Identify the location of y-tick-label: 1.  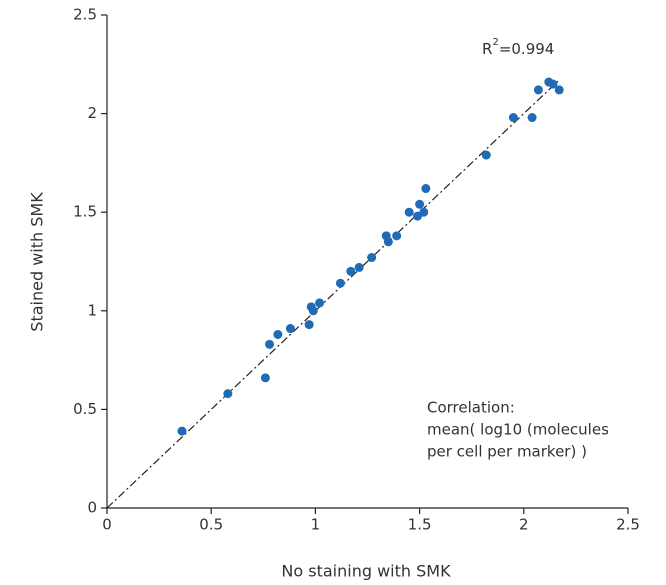
(92, 310).